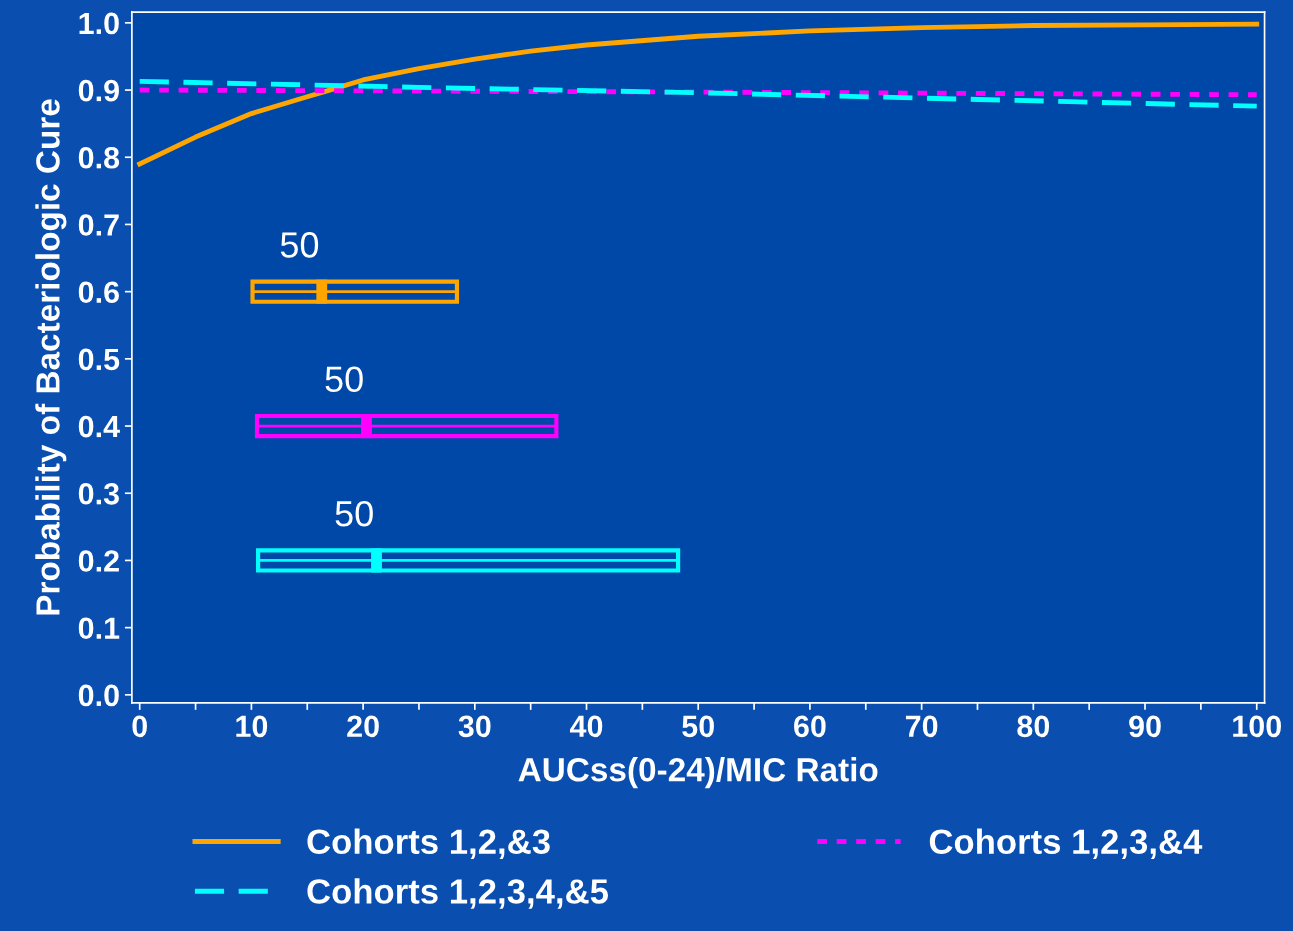 The width and height of the screenshot is (1293, 931). I want to click on x-tick-label: 100, so click(1257, 726).